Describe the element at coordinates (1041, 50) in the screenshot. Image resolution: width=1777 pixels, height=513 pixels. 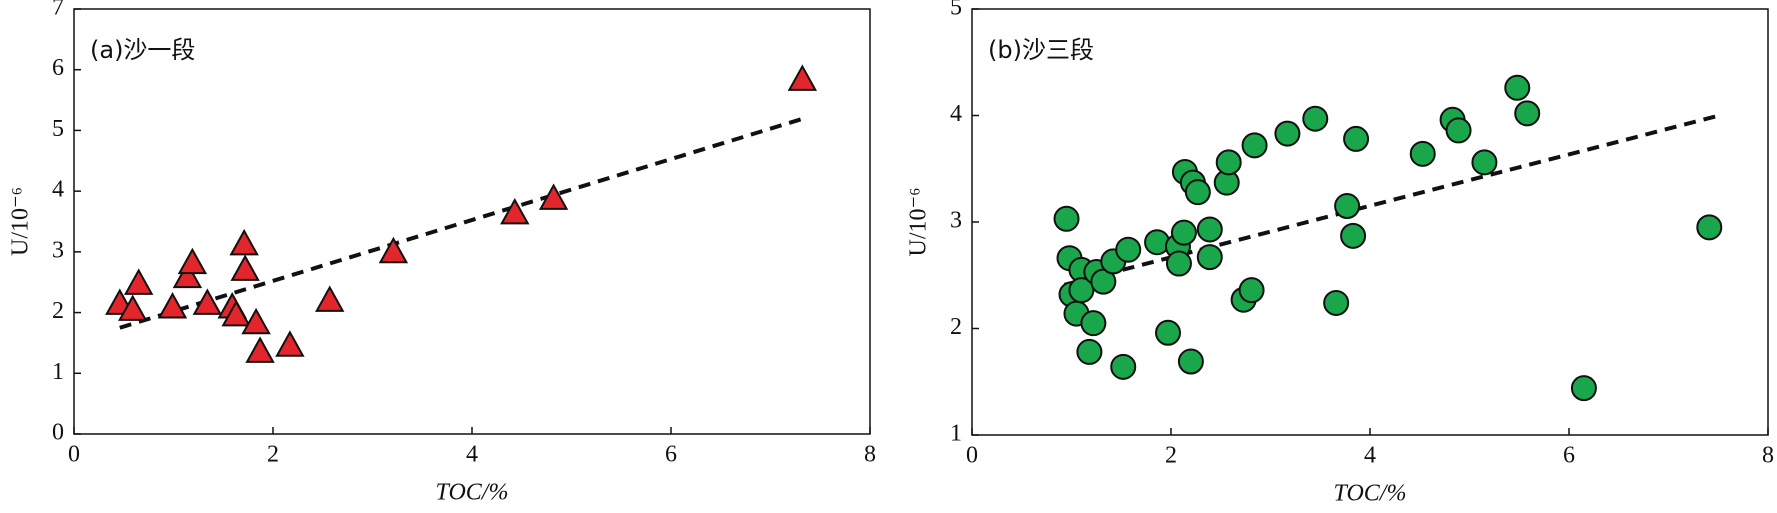
I see `panel-title: (b)沙三段` at that location.